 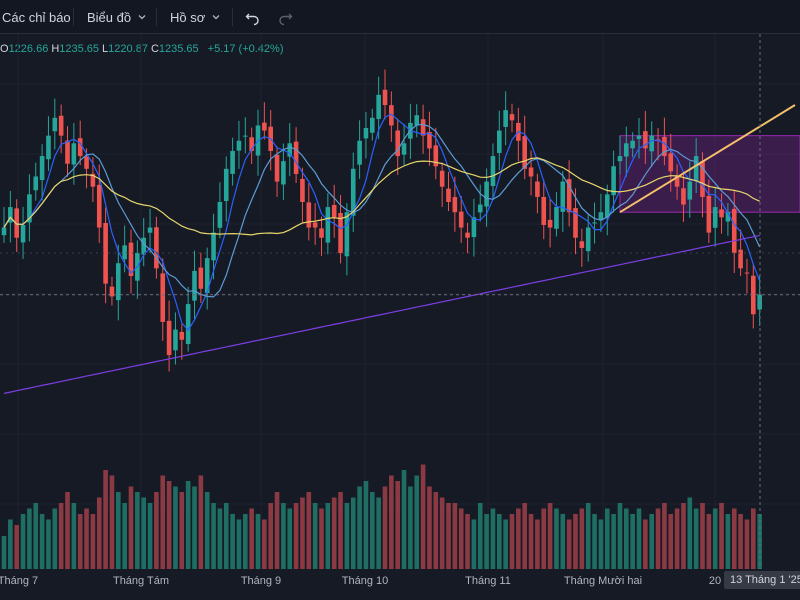 I want to click on time-label-sep: Tháng 9, so click(x=261, y=581).